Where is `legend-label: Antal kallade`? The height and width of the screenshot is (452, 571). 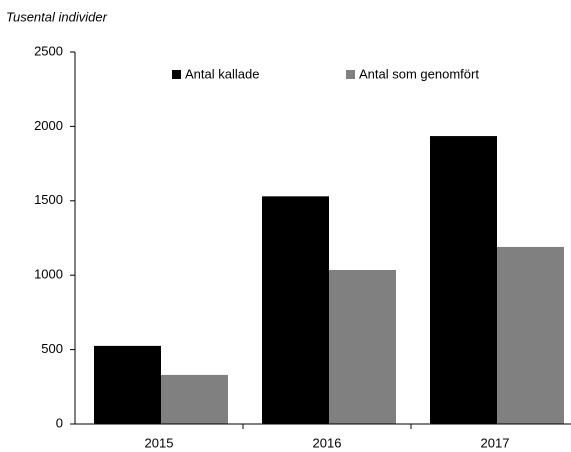
legend-label: Antal kallade is located at coordinates (222, 73).